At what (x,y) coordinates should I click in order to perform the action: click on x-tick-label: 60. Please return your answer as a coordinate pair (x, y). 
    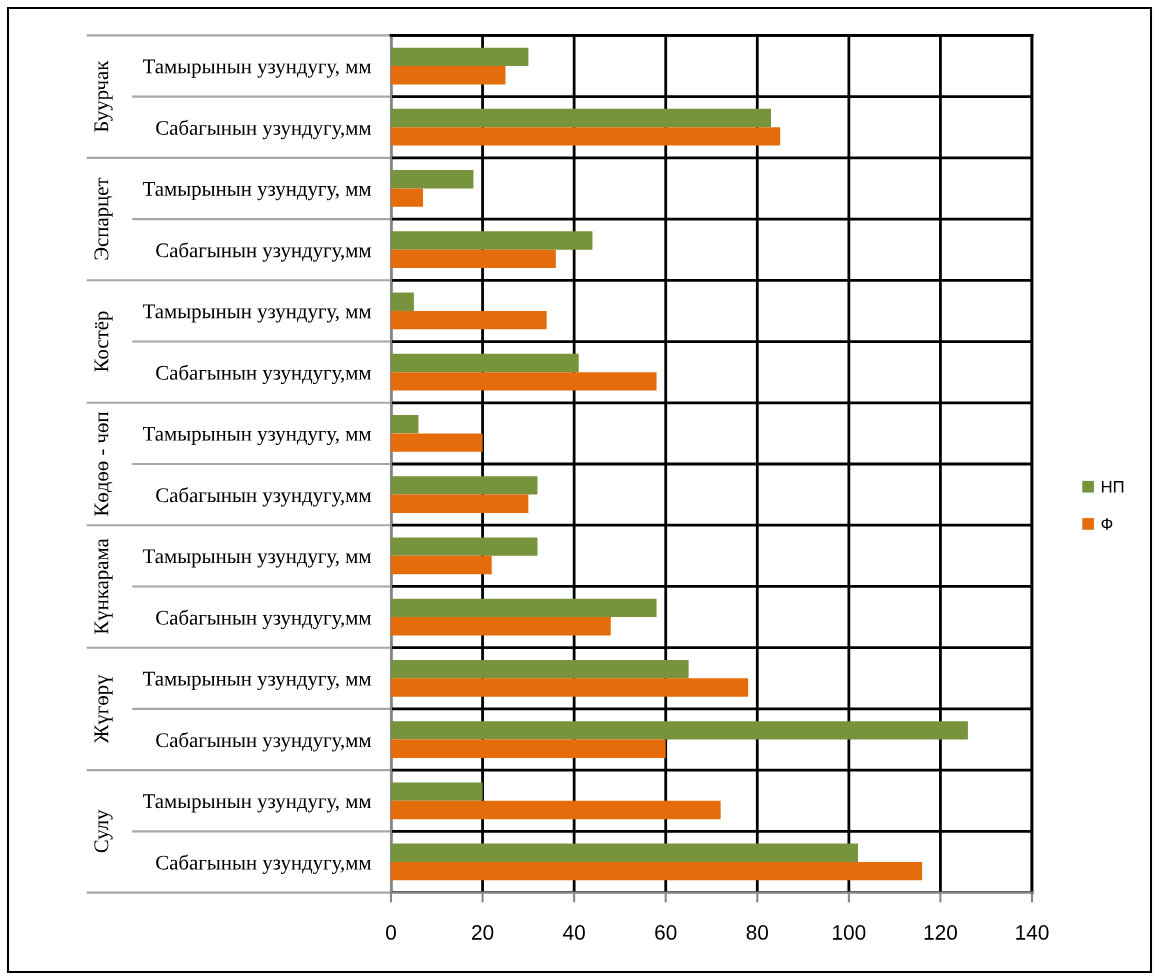
    Looking at the image, I should click on (666, 932).